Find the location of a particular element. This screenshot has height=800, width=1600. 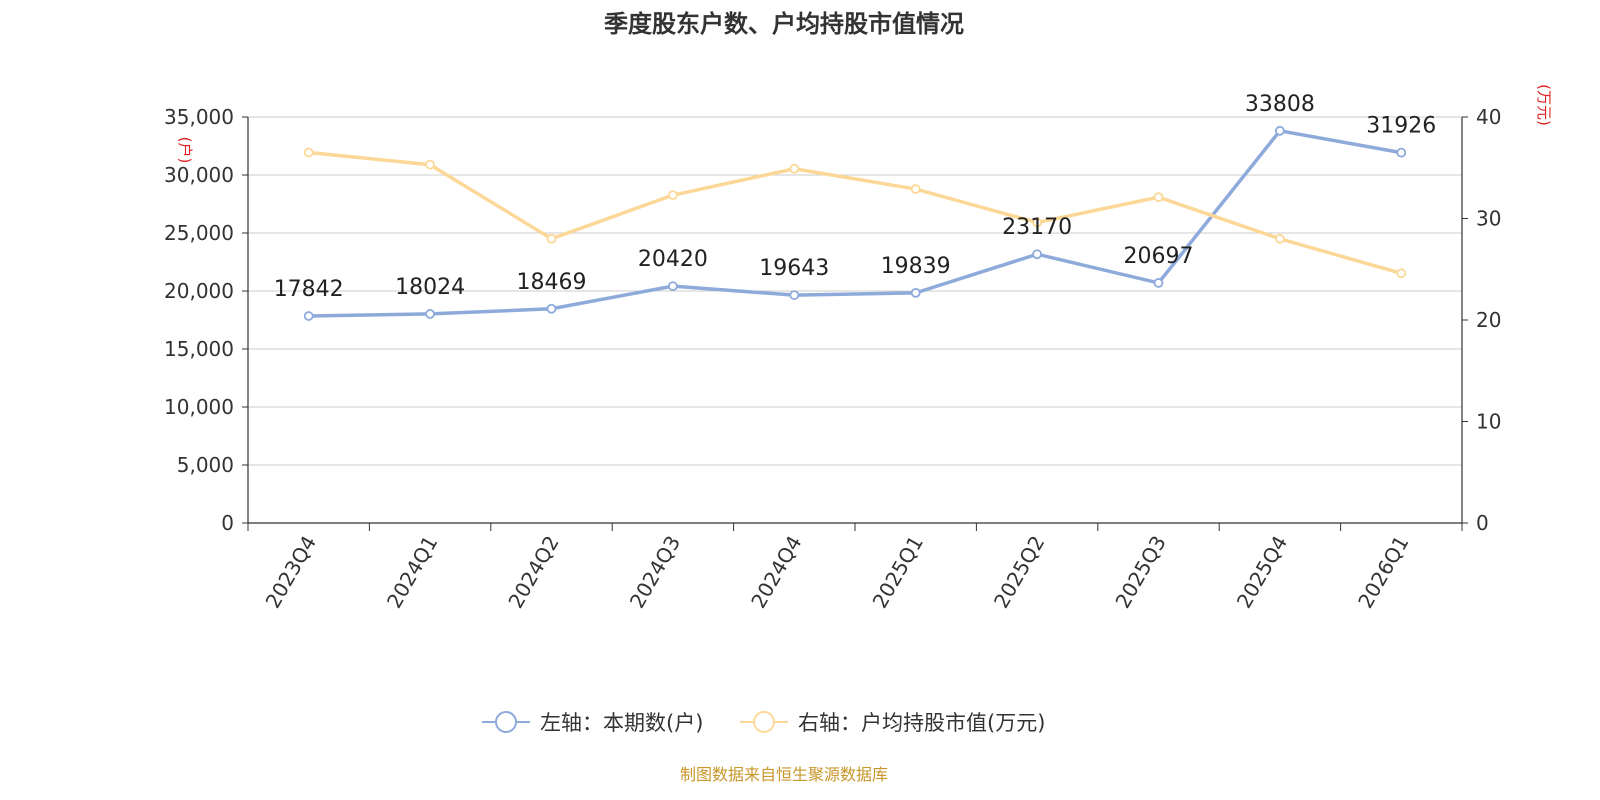

left-tick-label: 35,000 is located at coordinates (199, 117).